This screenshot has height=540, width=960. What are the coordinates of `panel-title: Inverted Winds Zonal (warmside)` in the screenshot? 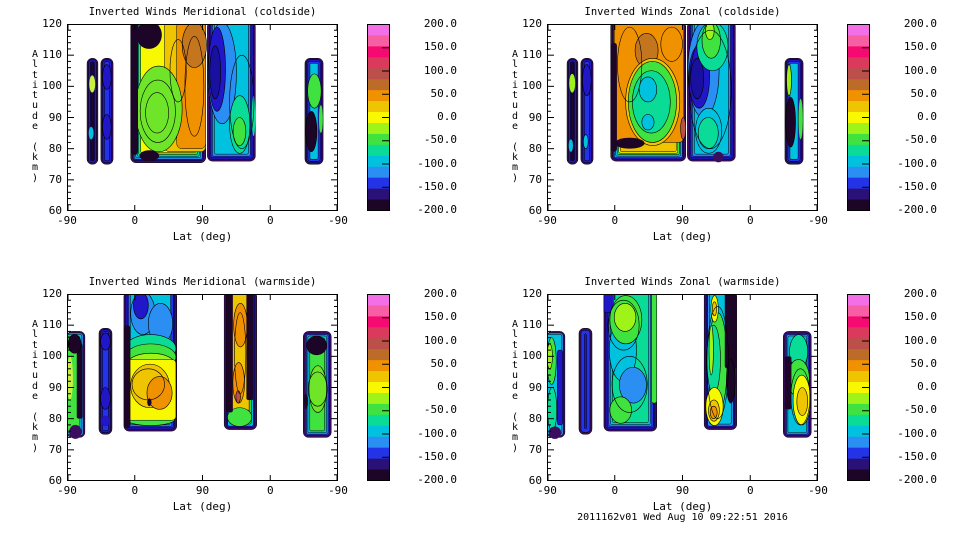 It's located at (682, 282).